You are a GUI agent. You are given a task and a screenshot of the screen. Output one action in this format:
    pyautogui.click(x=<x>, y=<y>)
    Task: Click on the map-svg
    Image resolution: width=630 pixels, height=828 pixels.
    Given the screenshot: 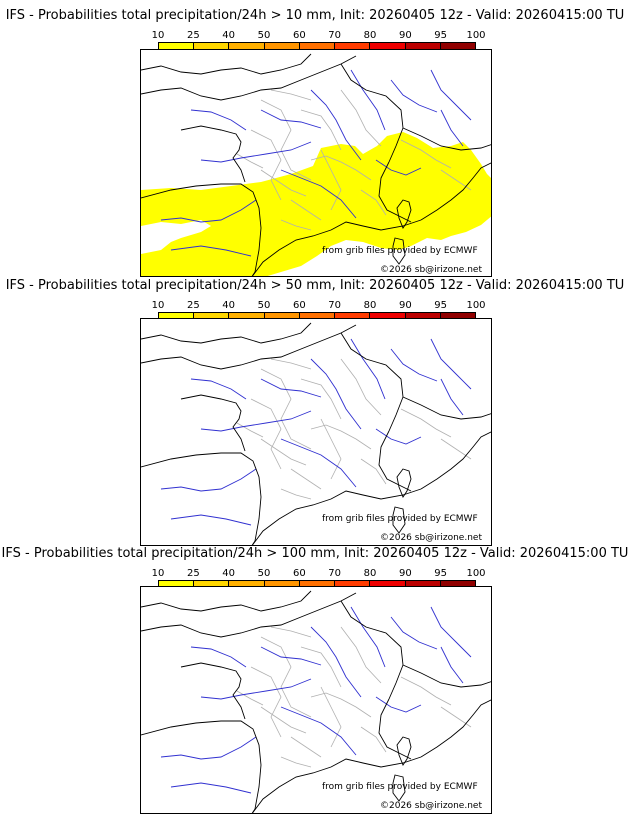 What is the action you would take?
    pyautogui.click(x=316, y=164)
    